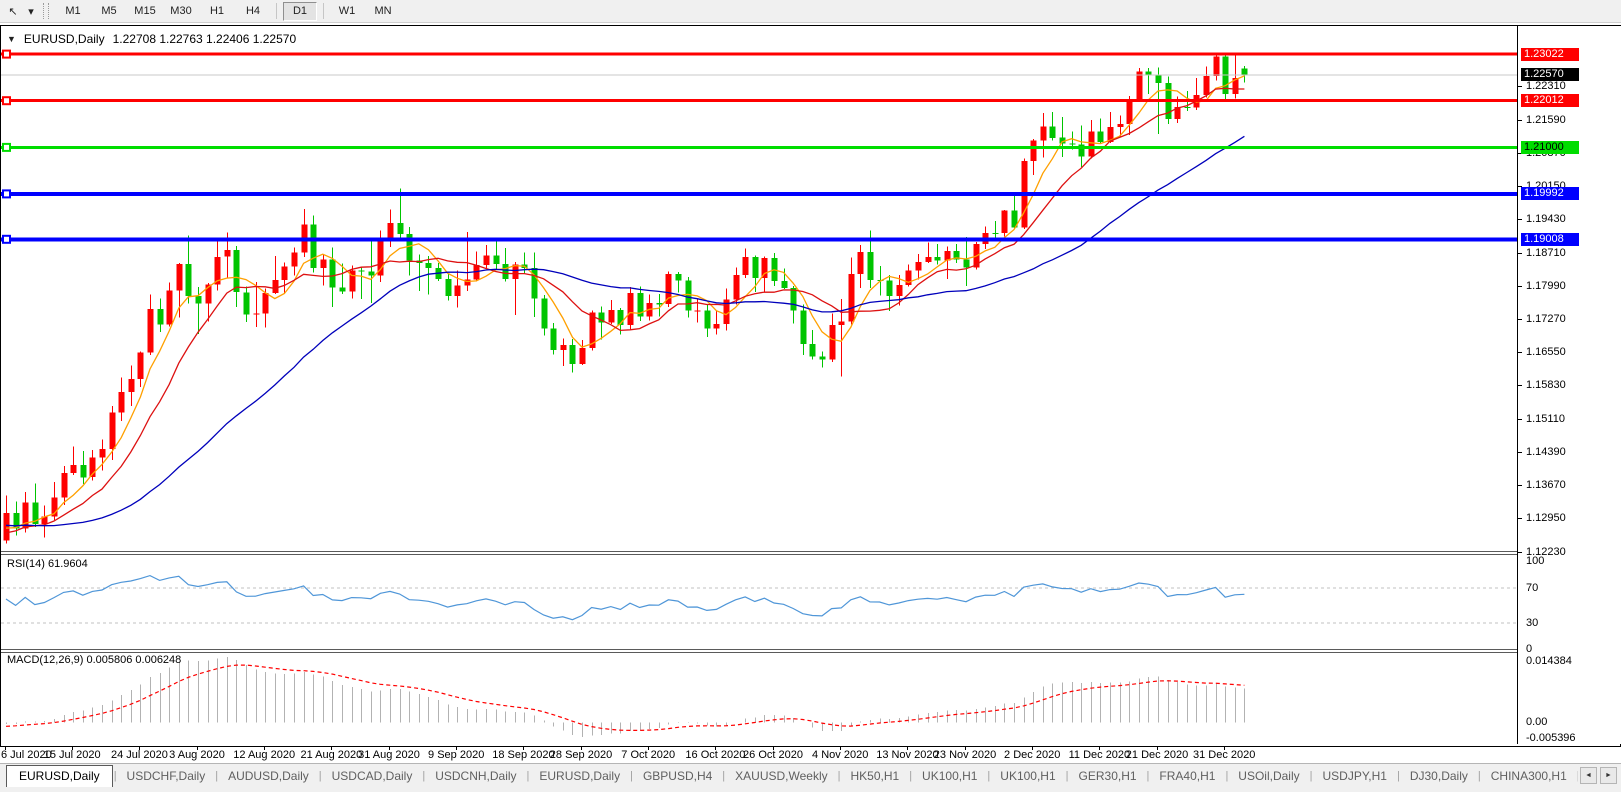 This screenshot has height=792, width=1621. Describe the element at coordinates (1546, 451) in the screenshot. I see `price-tick-label: 1.14390` at that location.